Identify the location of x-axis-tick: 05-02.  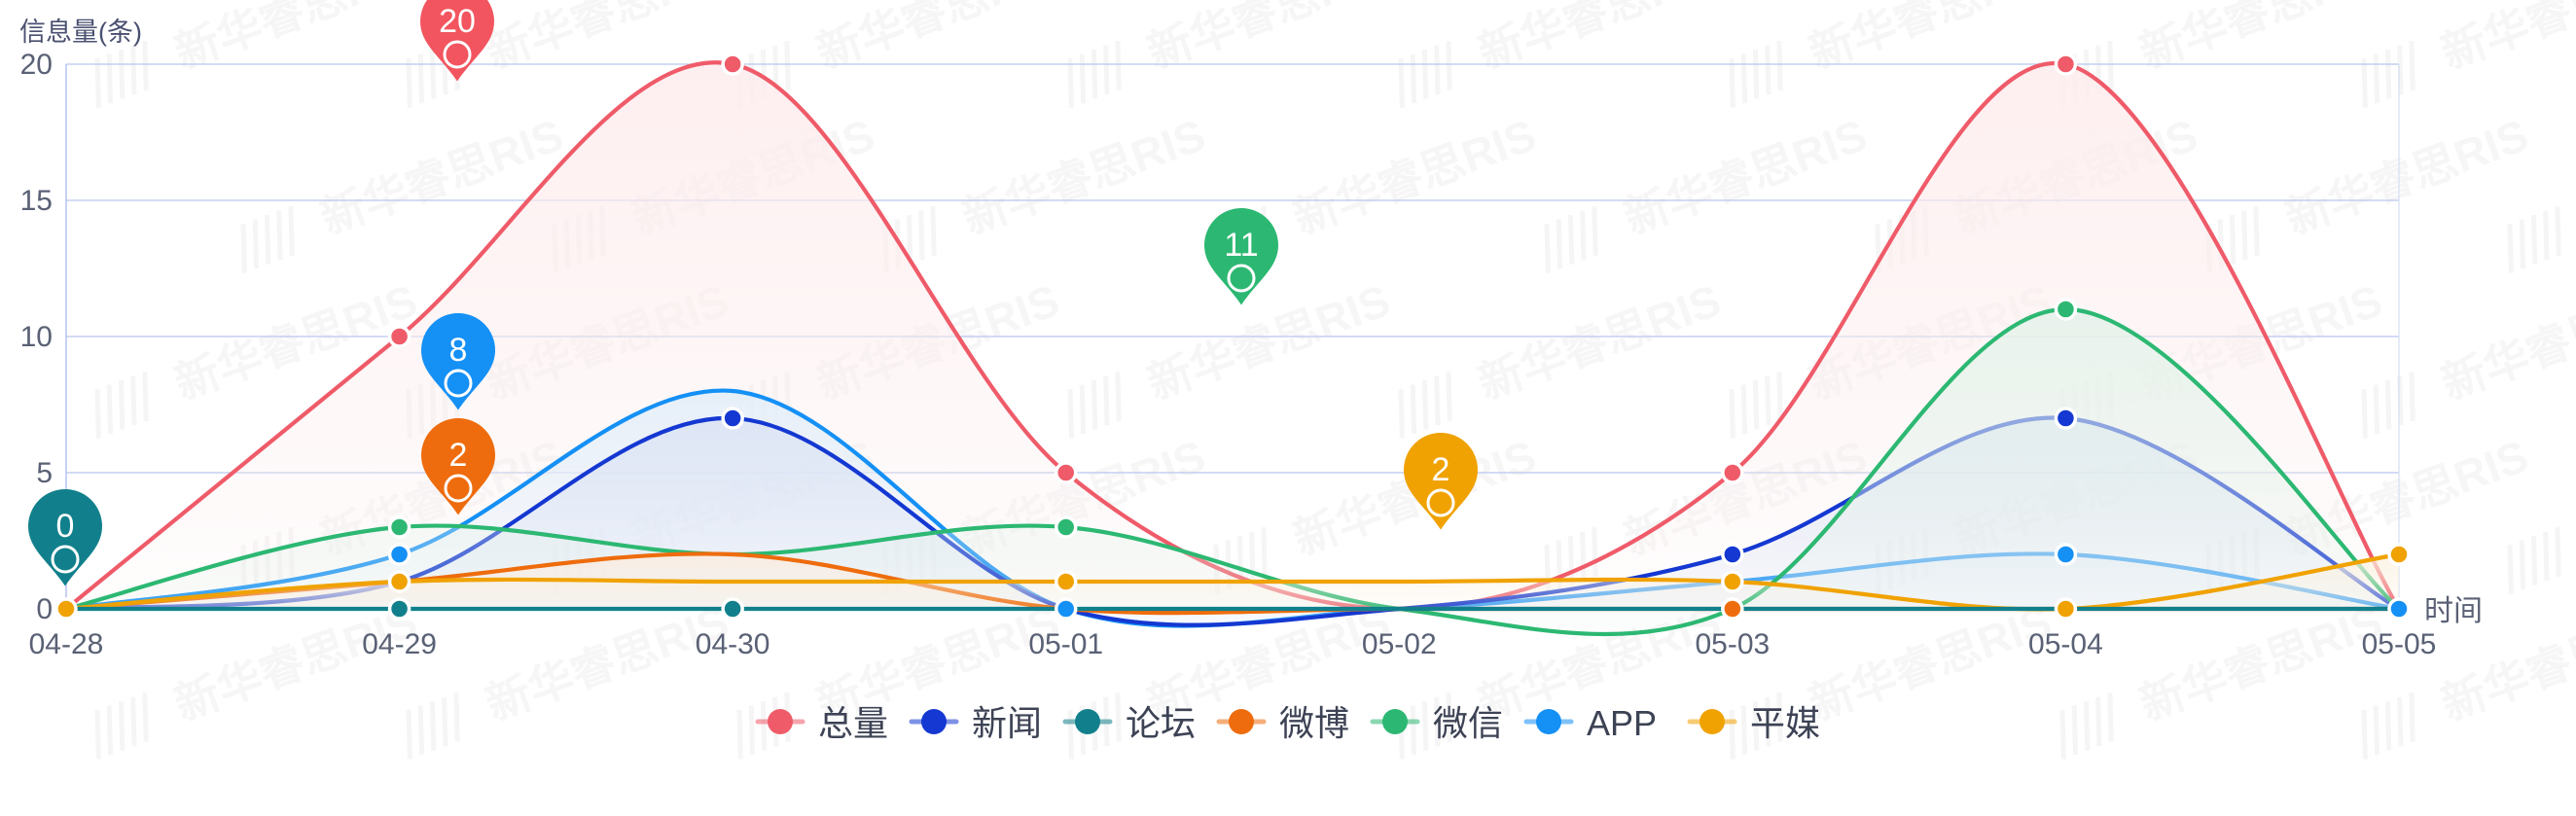
(1399, 644).